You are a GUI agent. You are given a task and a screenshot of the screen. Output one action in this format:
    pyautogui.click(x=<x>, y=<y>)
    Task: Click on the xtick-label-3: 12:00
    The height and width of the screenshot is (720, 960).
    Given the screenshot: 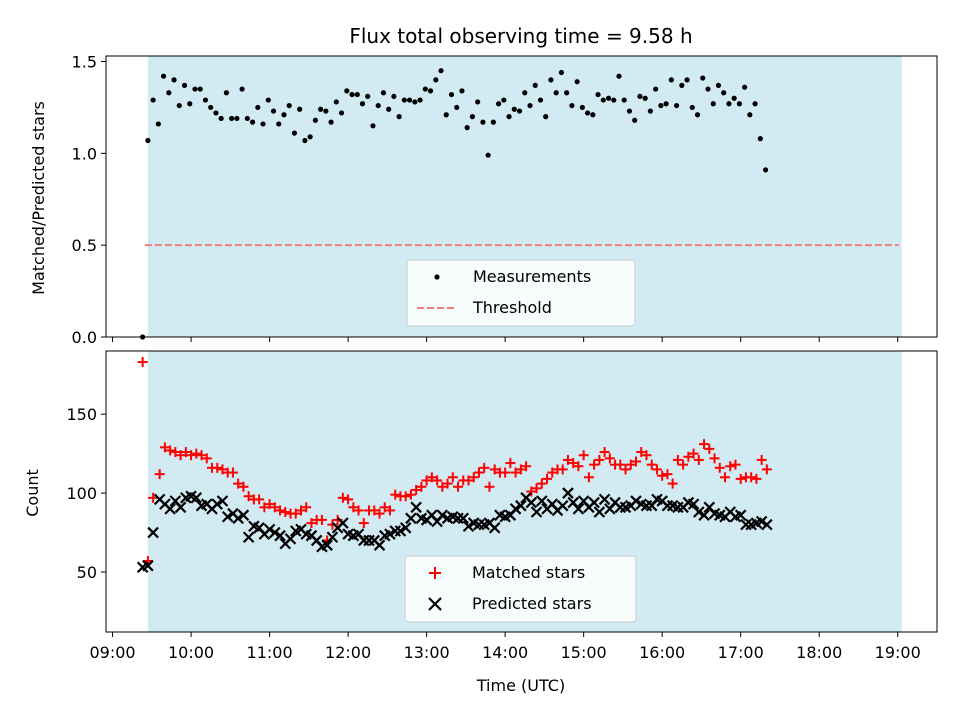 What is the action you would take?
    pyautogui.click(x=348, y=652)
    